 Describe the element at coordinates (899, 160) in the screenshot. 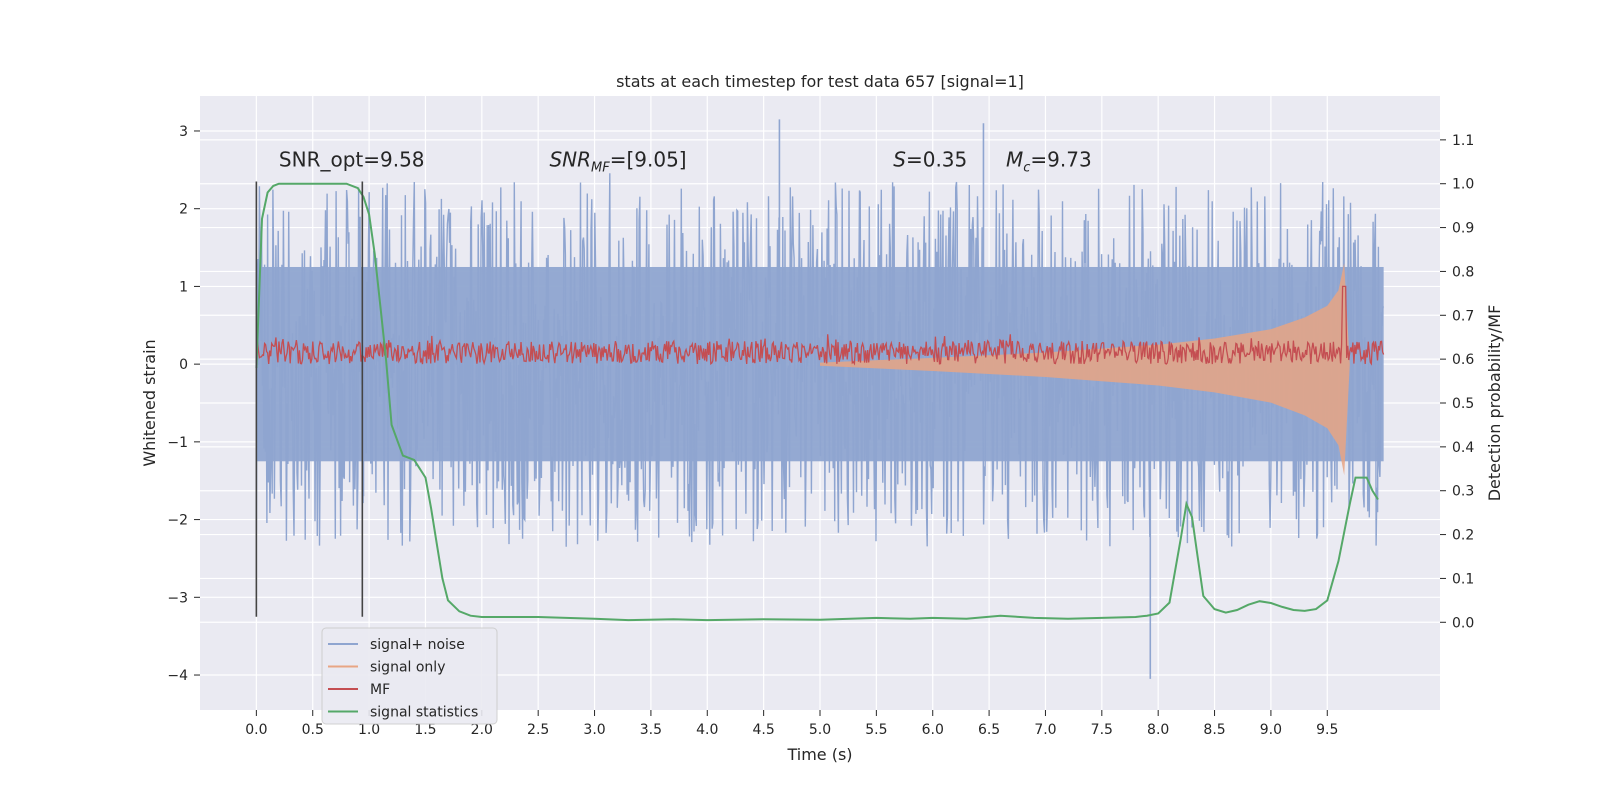

I see `annotation-main: S` at that location.